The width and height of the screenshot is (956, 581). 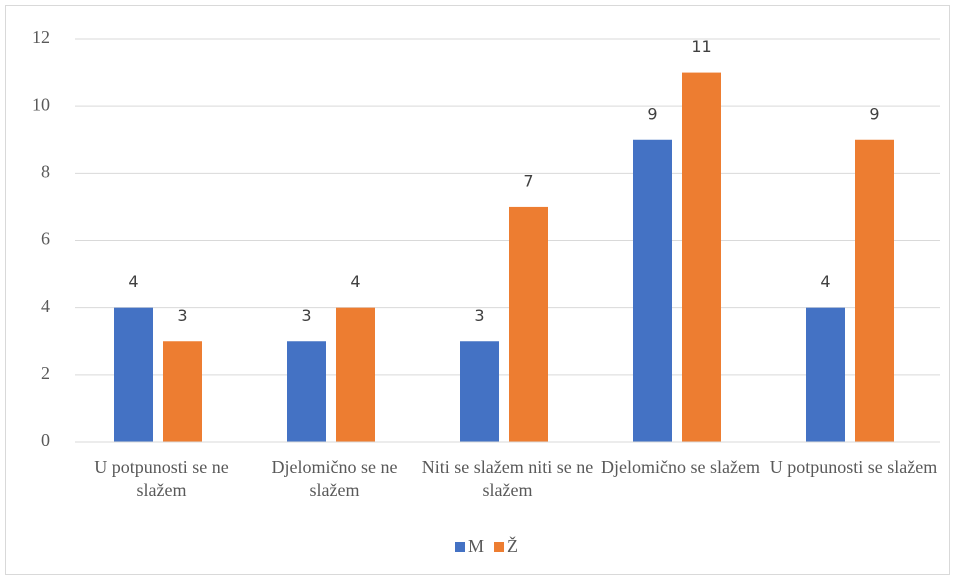 I want to click on data-label: 11, so click(x=701, y=46).